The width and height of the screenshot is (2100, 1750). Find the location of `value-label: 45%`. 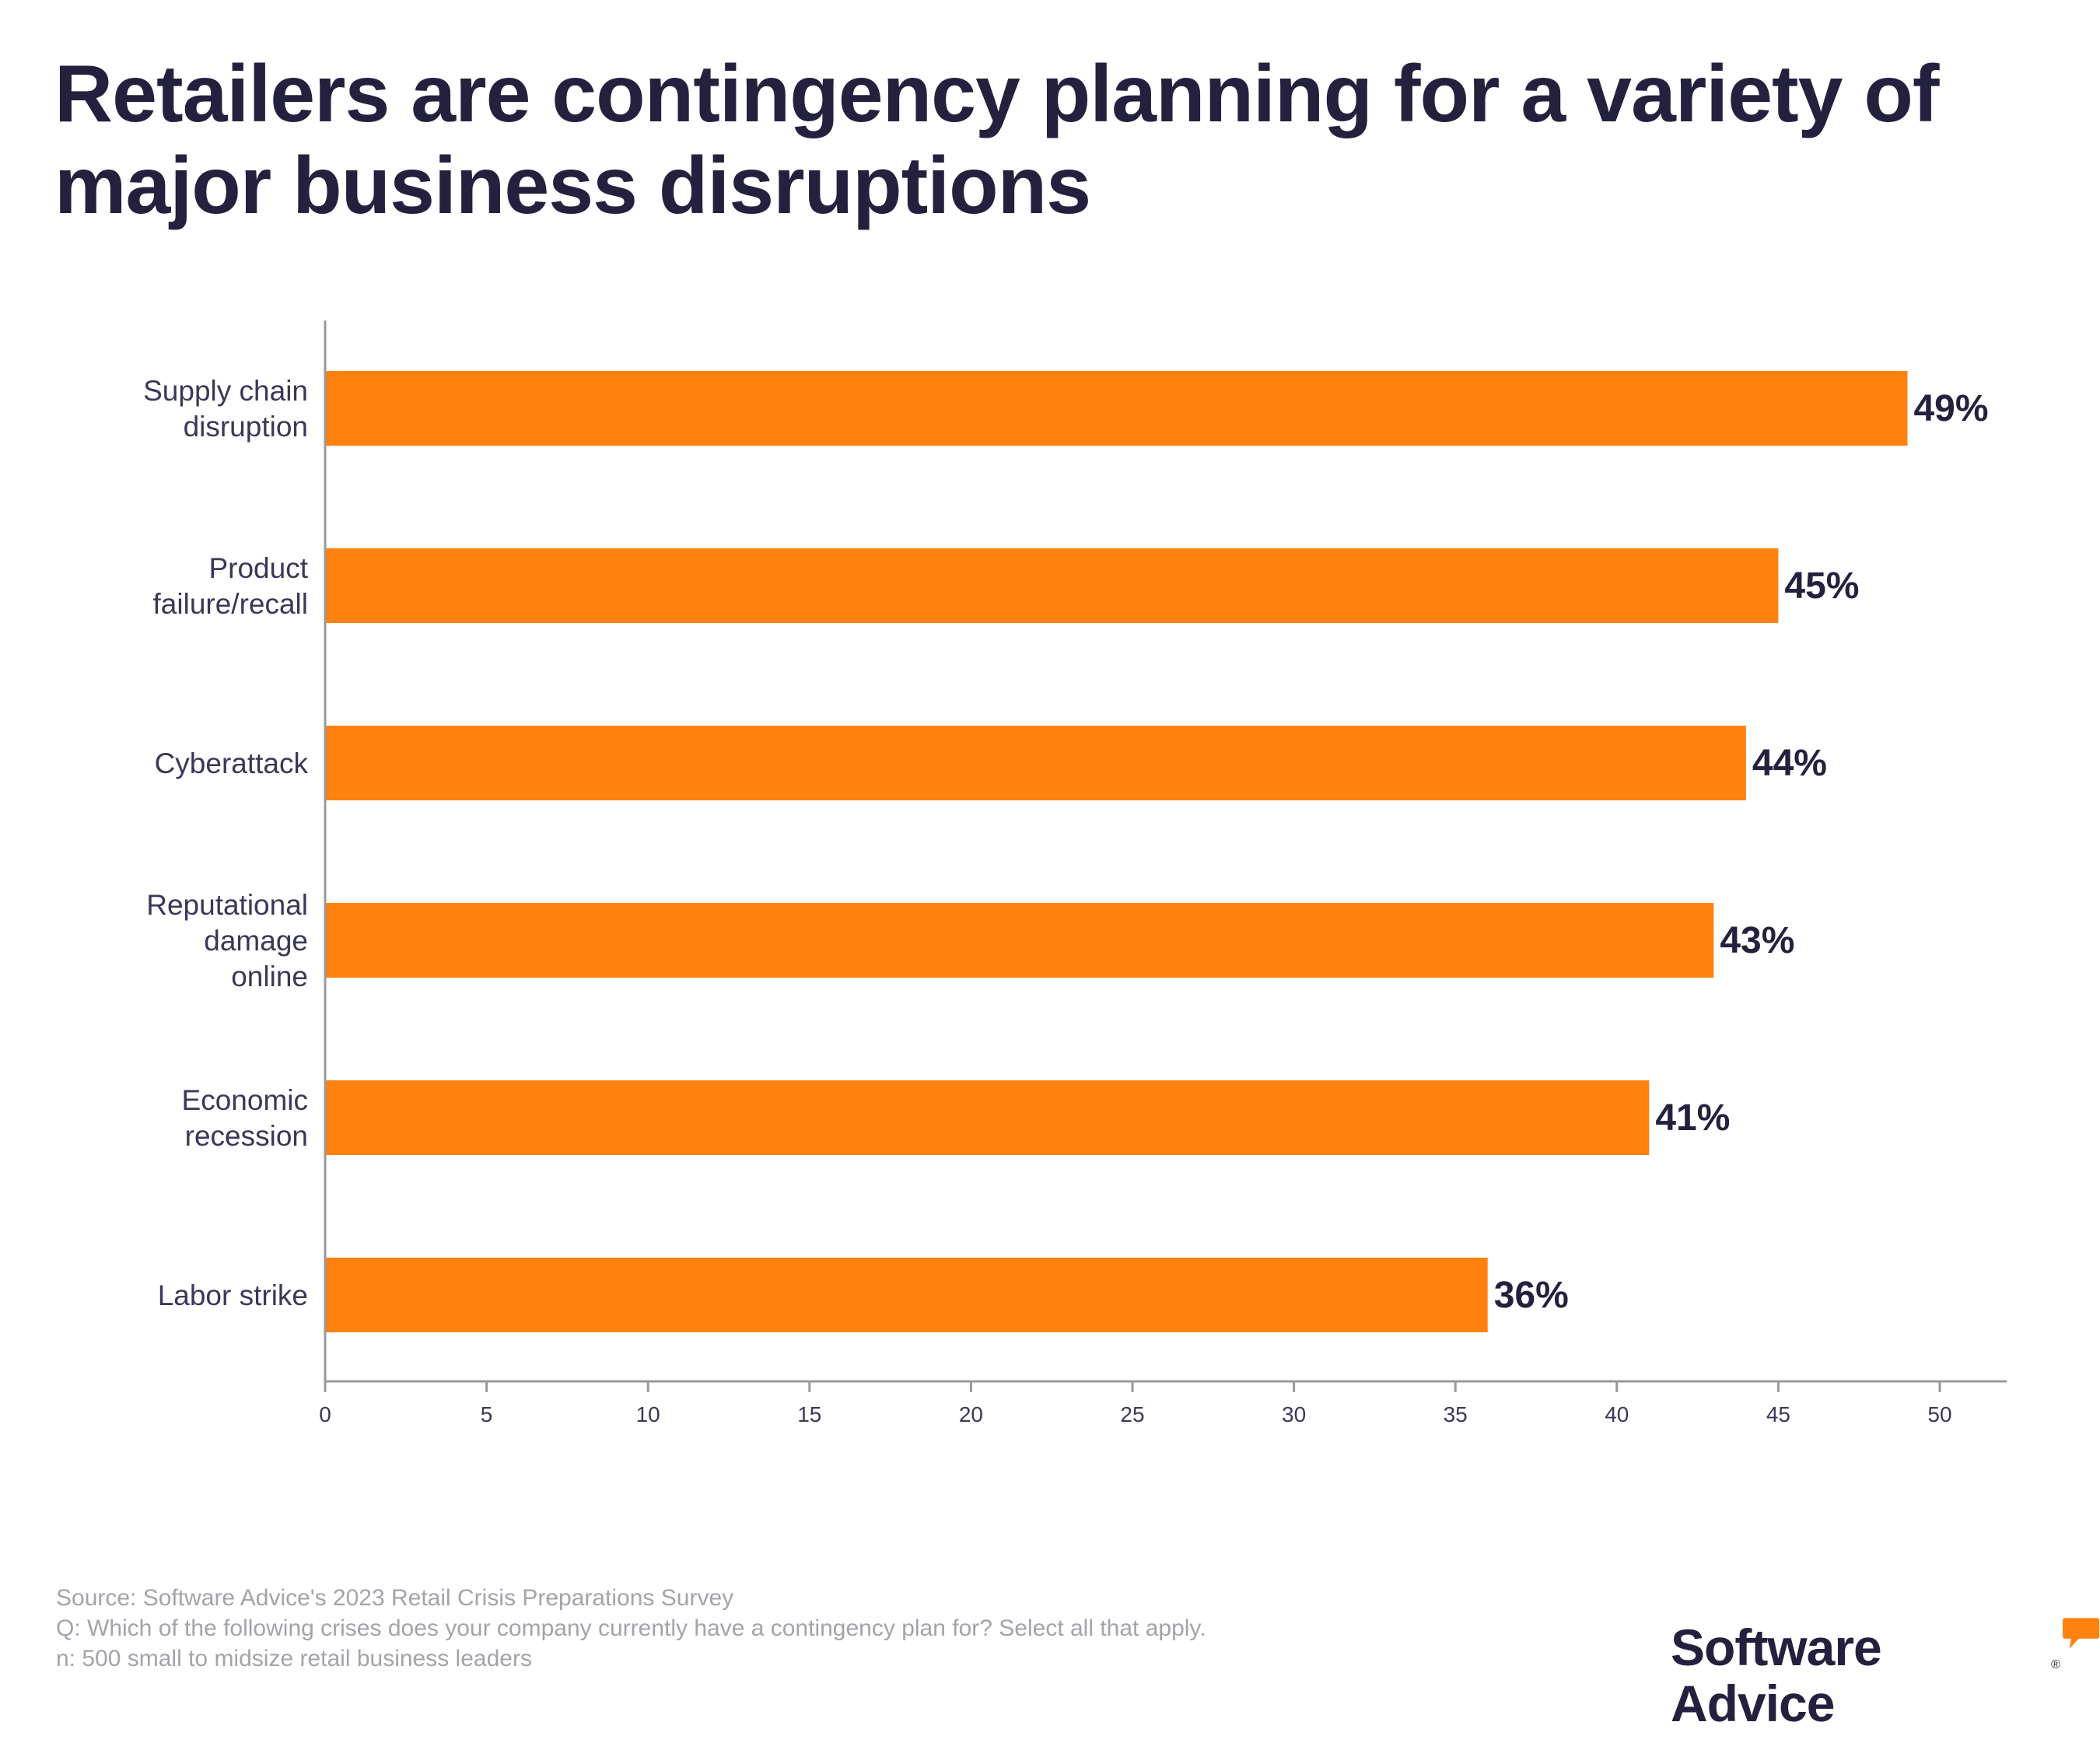

value-label: 45% is located at coordinates (1822, 586).